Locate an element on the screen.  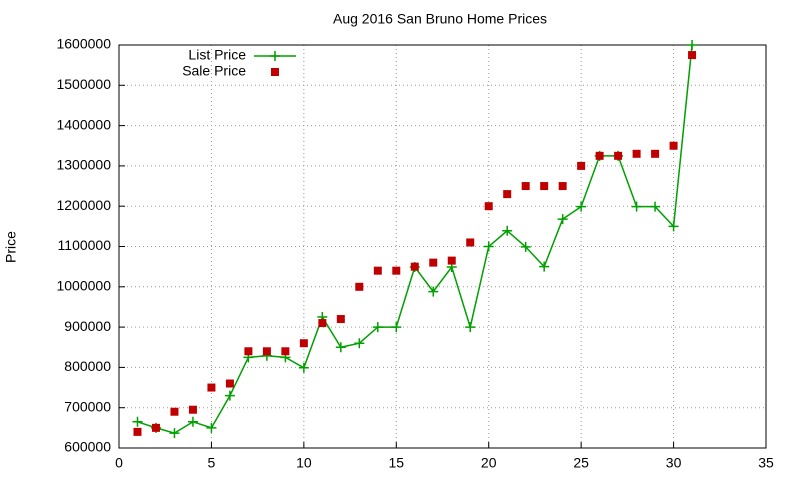
y-tick-label: 700000 is located at coordinates (87, 406).